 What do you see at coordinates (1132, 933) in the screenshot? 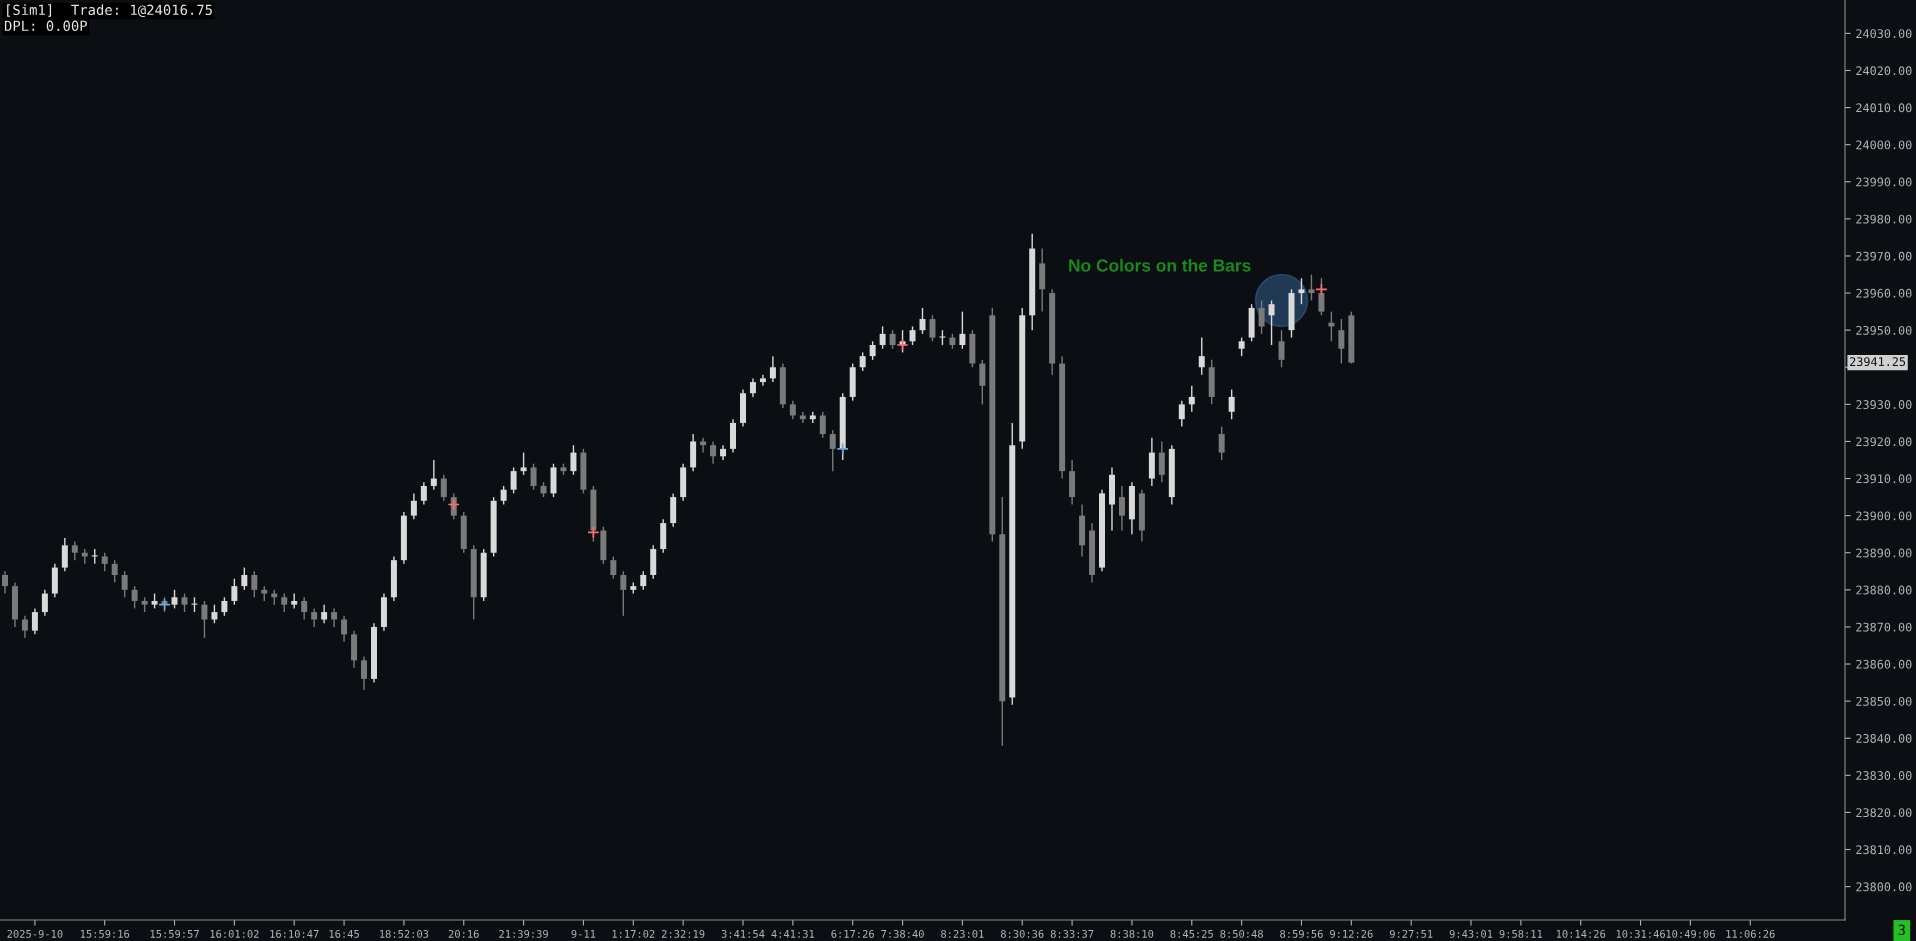
I see `x-tick-label: 8:38:10` at bounding box center [1132, 933].